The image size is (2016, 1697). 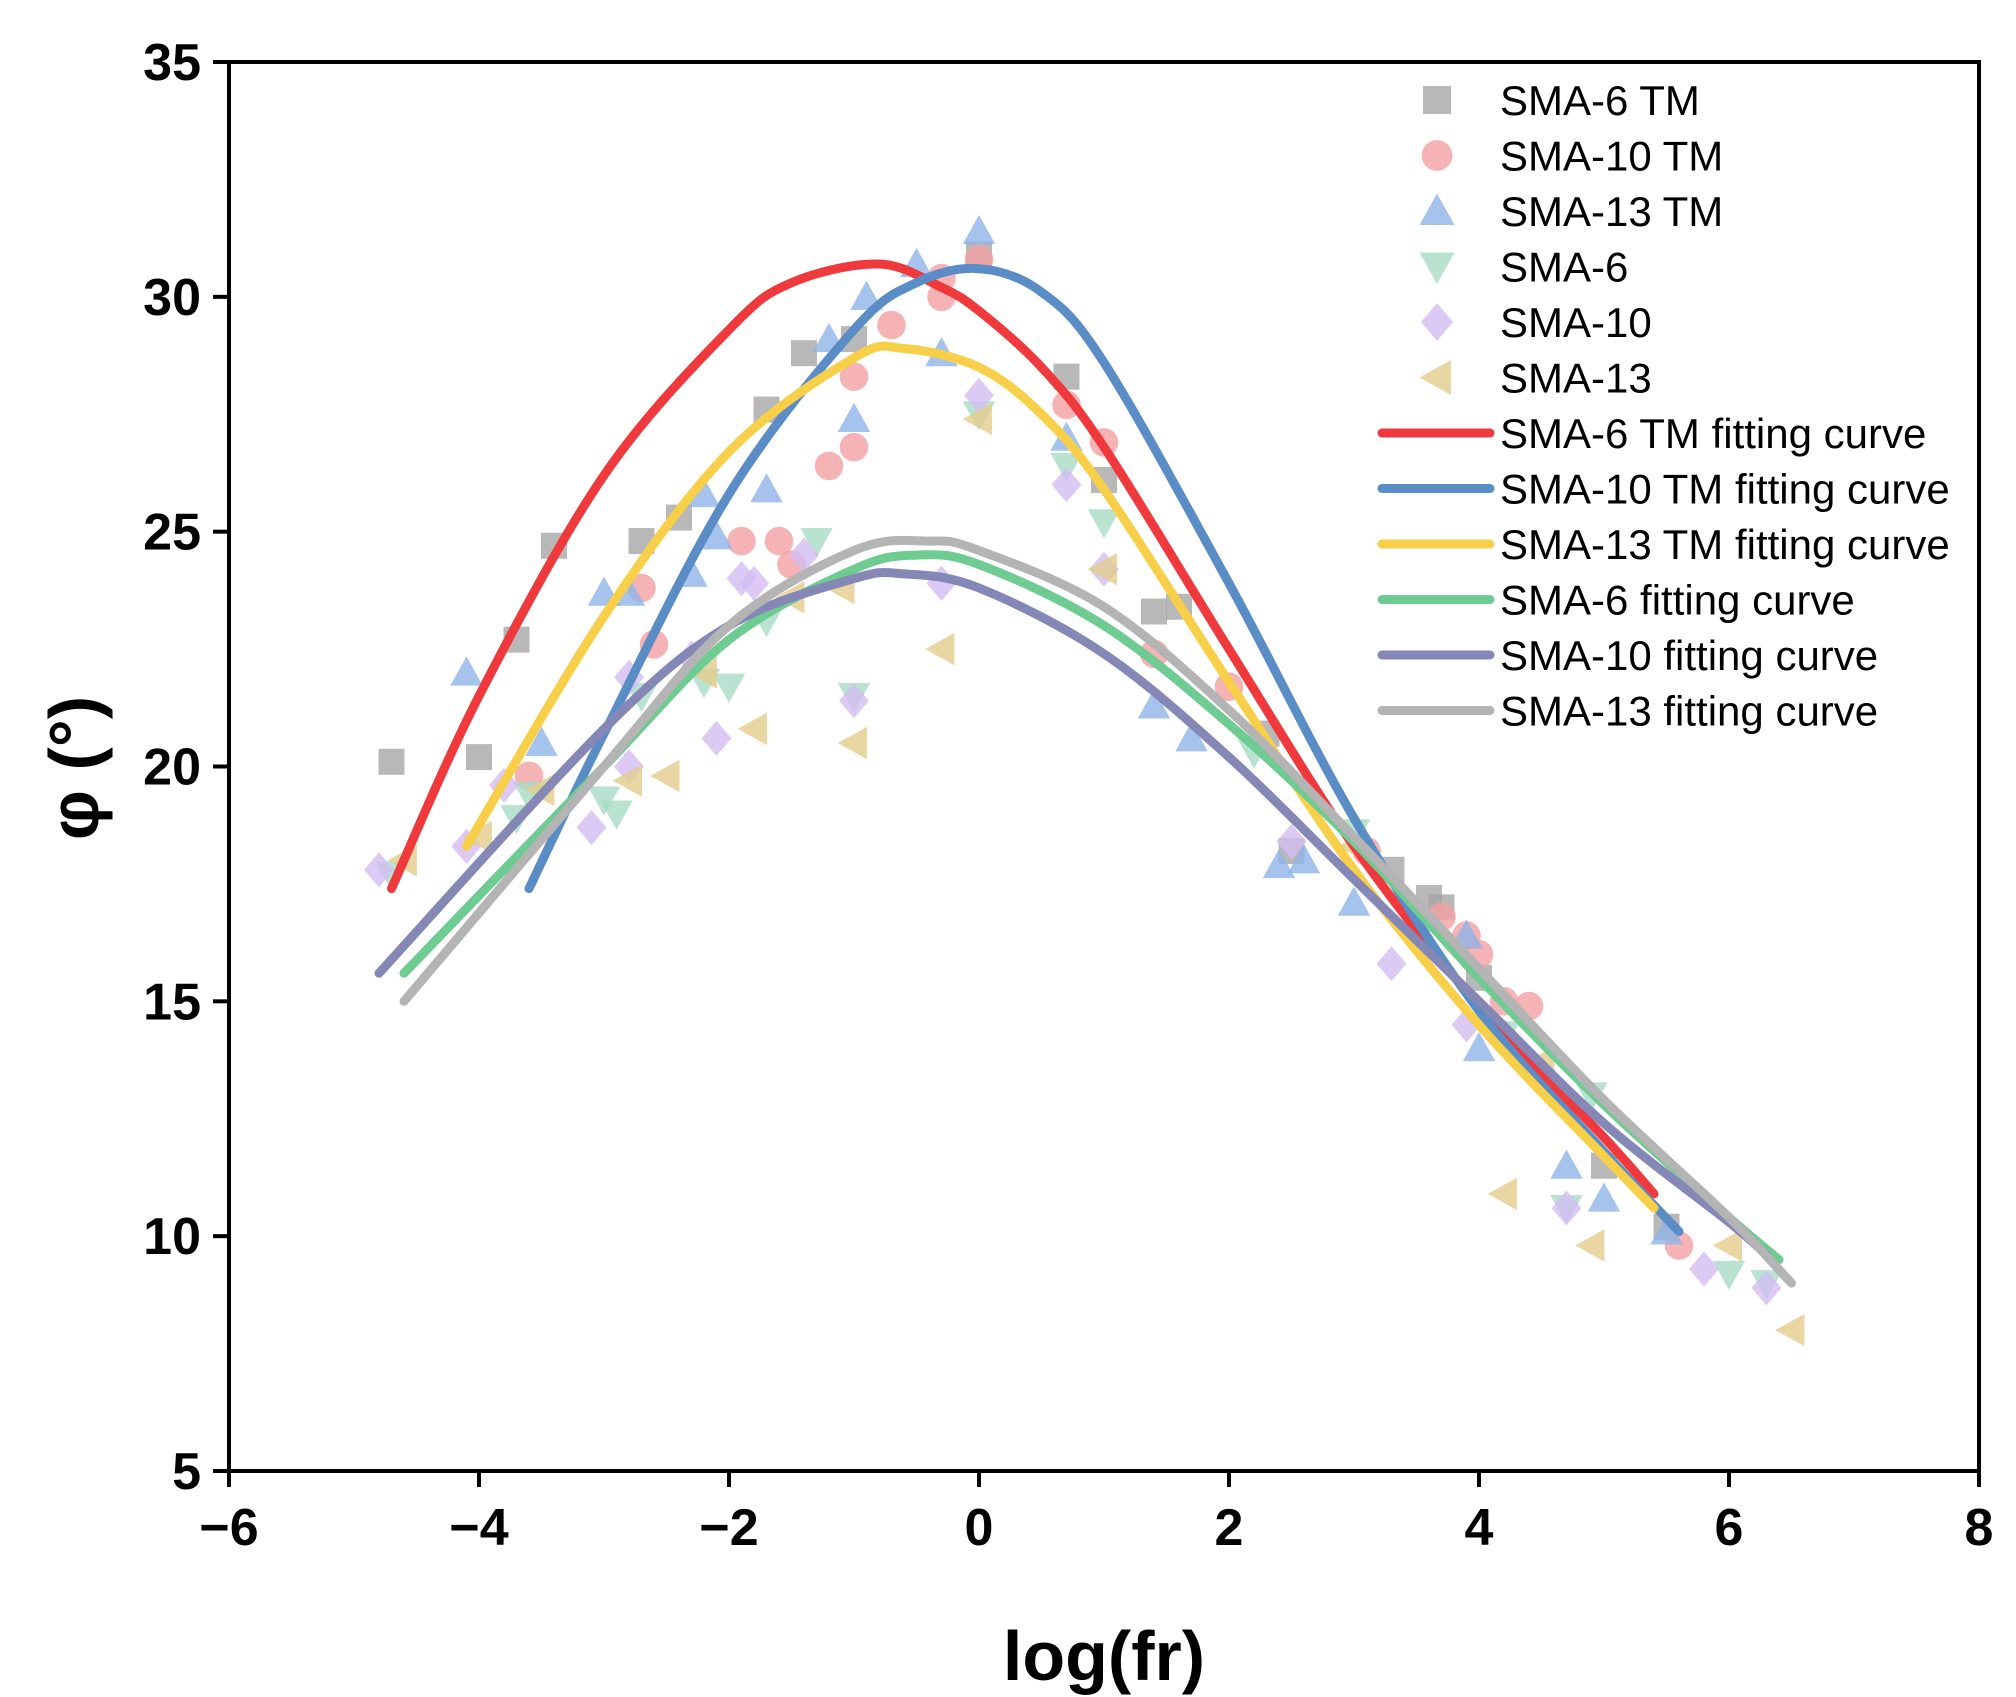 What do you see at coordinates (1572, 156) in the screenshot?
I see `legend-item-sma-10-tm: SMA-10 TM` at bounding box center [1572, 156].